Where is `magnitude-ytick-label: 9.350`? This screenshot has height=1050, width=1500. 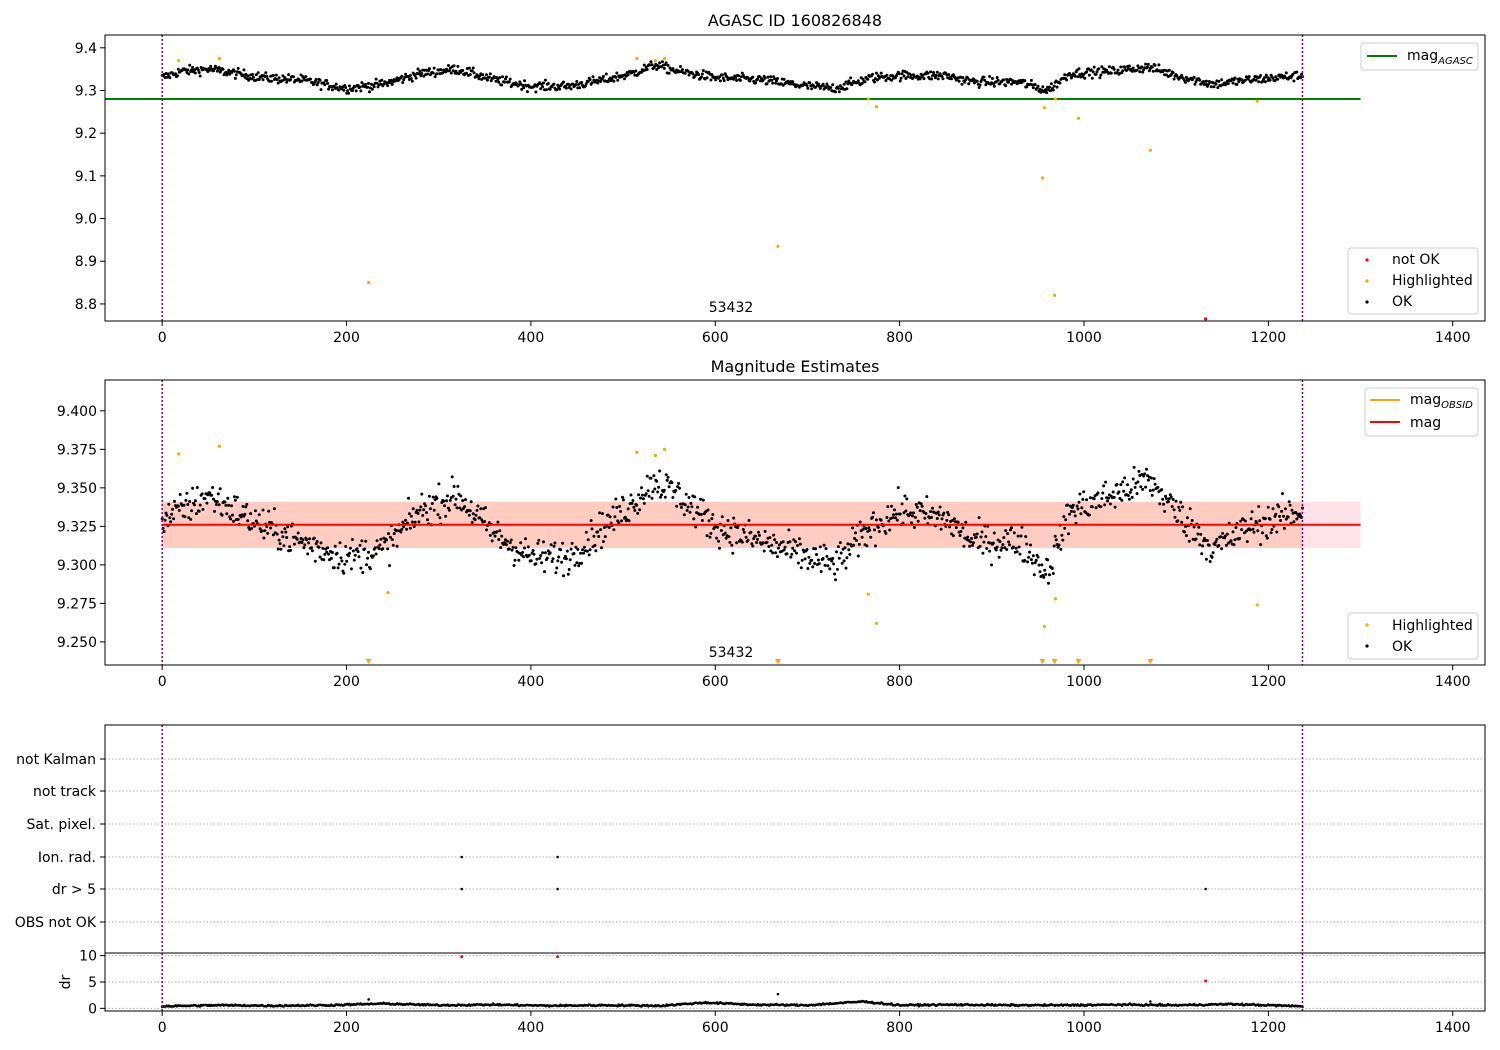
magnitude-ytick-label: 9.350 is located at coordinates (77, 489).